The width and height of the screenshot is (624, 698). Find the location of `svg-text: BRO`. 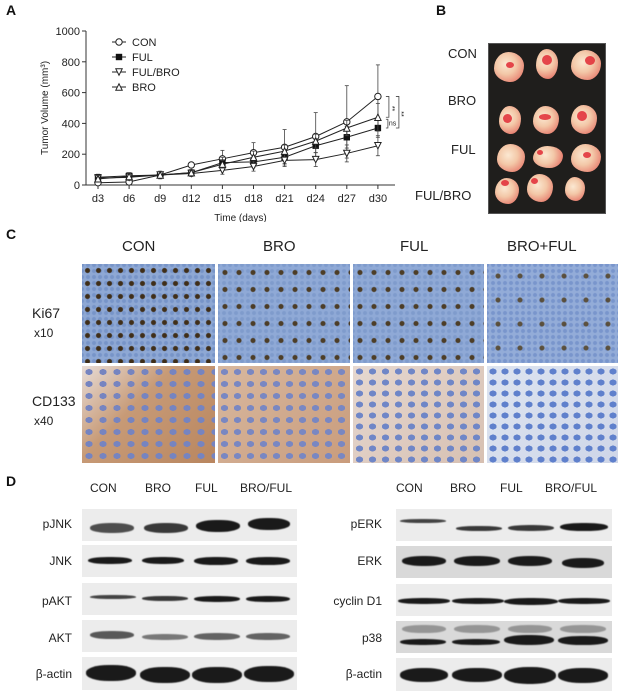

svg-text: BRO is located at coordinates (144, 88).